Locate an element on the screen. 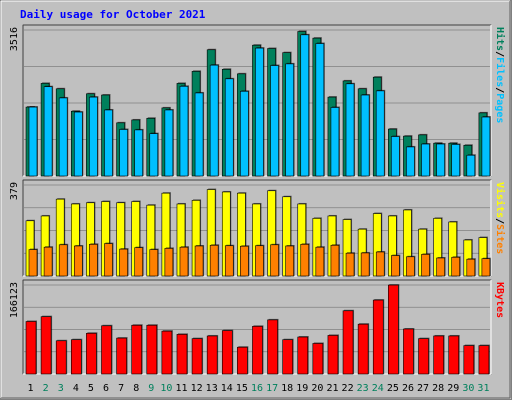 The height and width of the screenshot is (405, 512). day-label-12: 12 is located at coordinates (197, 388).